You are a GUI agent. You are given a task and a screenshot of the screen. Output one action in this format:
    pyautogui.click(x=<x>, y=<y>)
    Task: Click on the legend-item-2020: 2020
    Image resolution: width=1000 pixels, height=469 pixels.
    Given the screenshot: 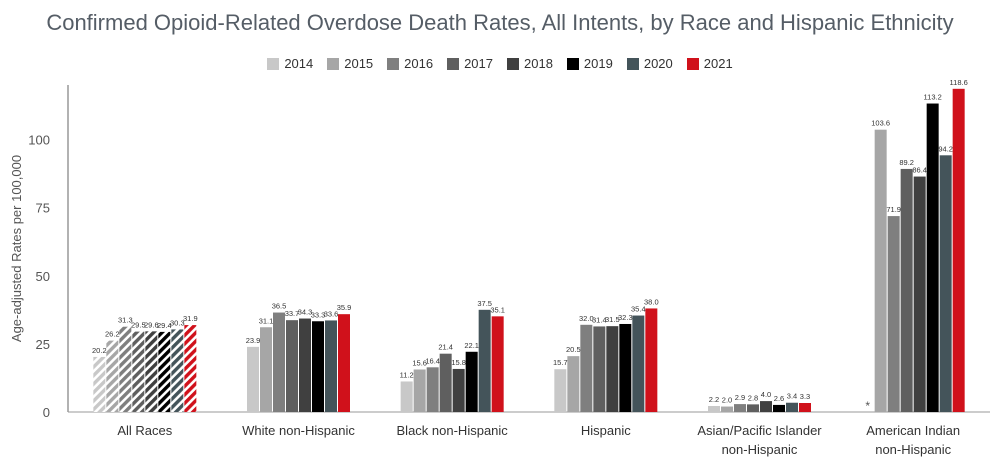 What is the action you would take?
    pyautogui.click(x=649, y=63)
    